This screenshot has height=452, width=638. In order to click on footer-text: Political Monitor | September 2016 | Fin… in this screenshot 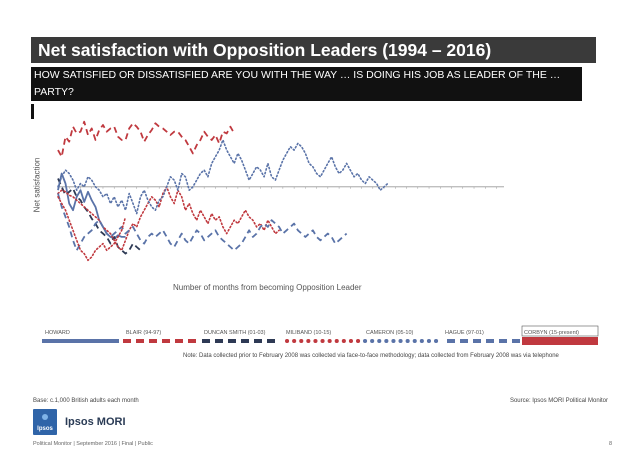, I will do `click(93, 444)`.